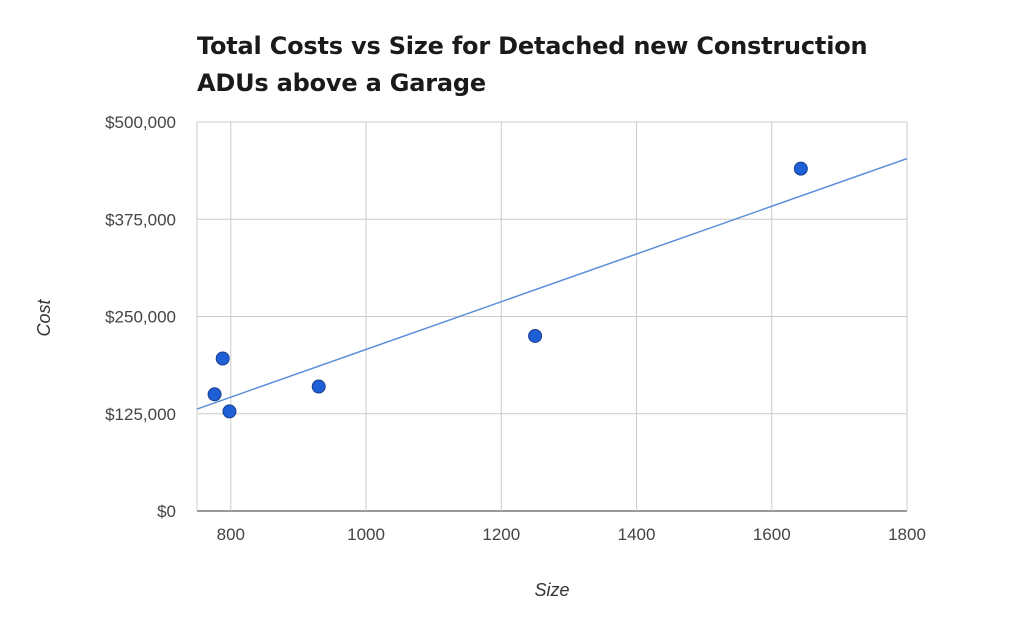  What do you see at coordinates (166, 511) in the screenshot?
I see `y-tick-label: $0` at bounding box center [166, 511].